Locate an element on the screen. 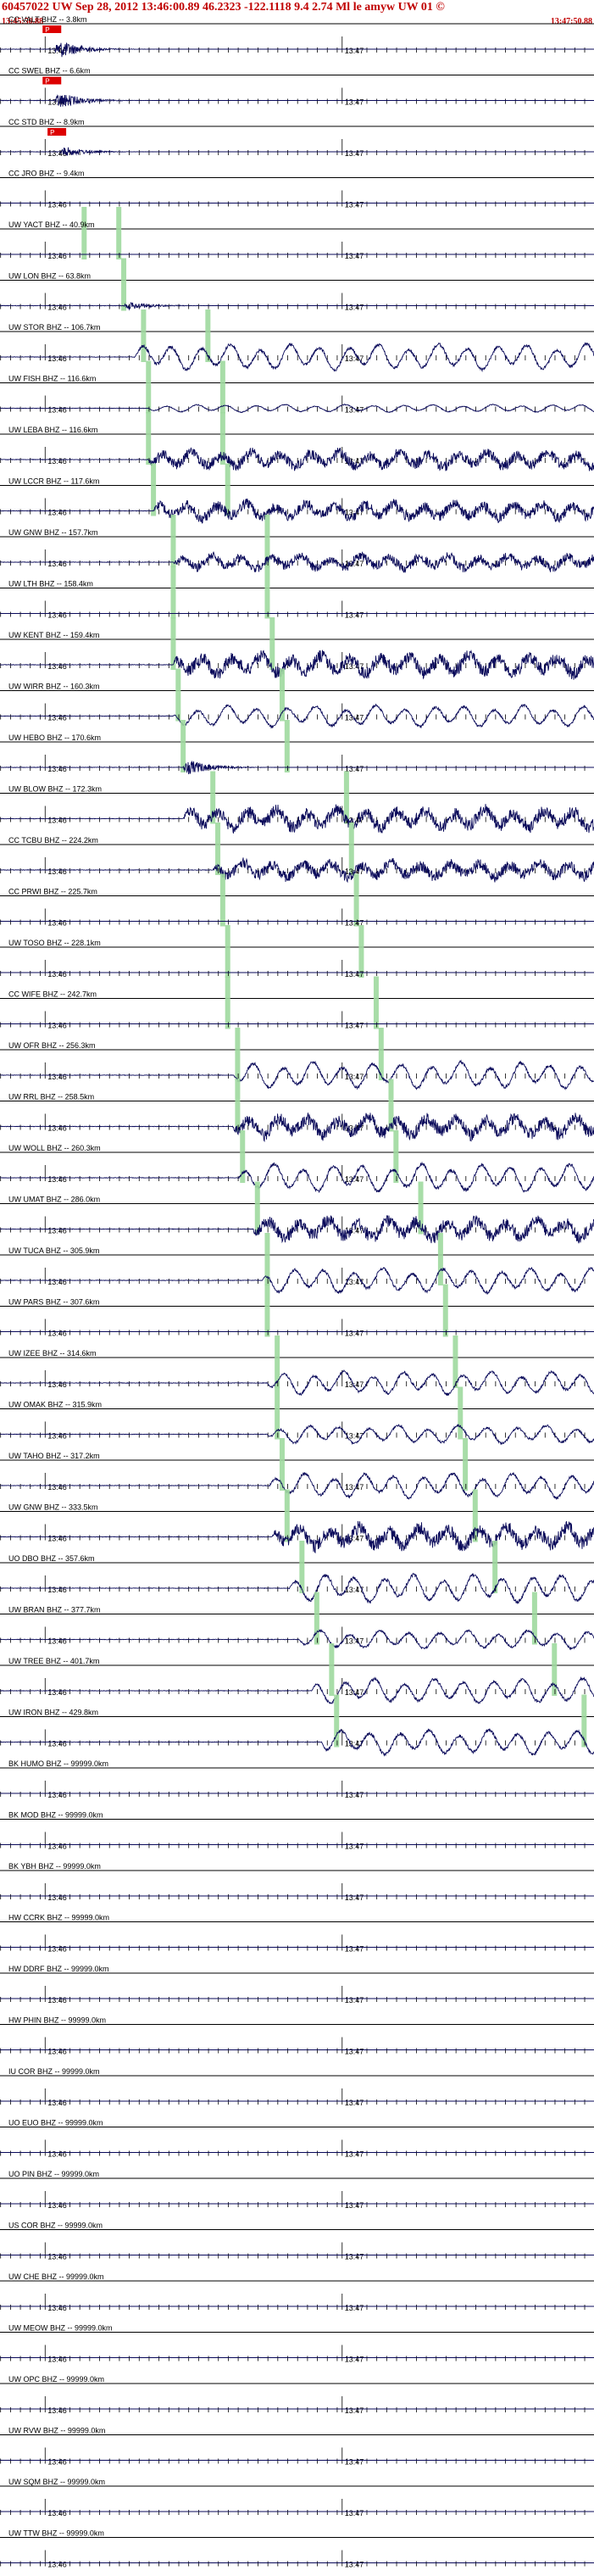 The width and height of the screenshot is (594, 2576). station-label: UW KENT BHZ -- 159.4km is located at coordinates (54, 635).